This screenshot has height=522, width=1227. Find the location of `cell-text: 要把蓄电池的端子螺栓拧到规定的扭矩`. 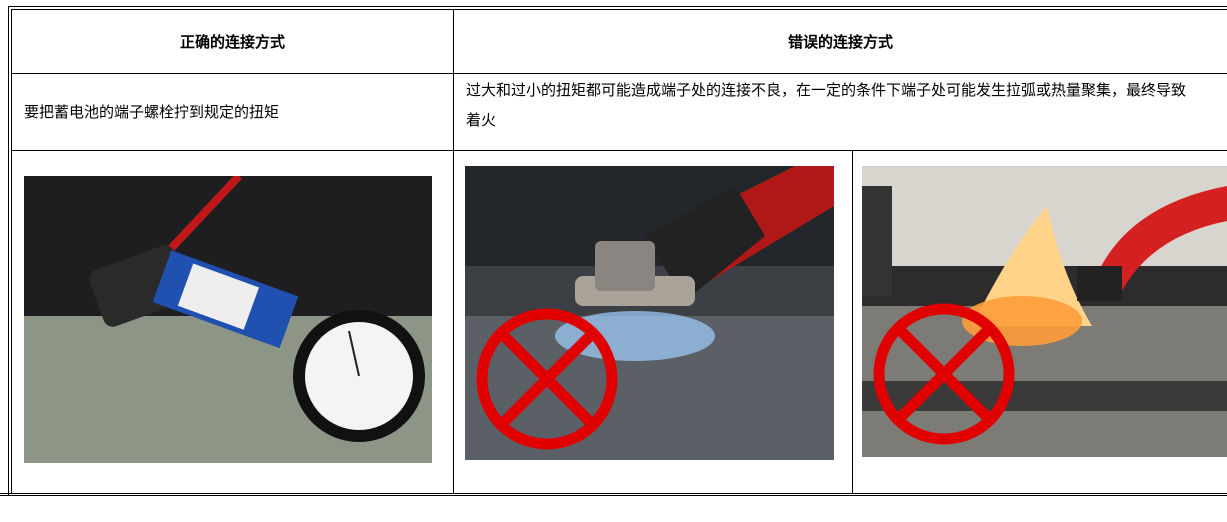

cell-text: 要把蓄电池的端子螺栓拧到规定的扭矩 is located at coordinates (152, 112).